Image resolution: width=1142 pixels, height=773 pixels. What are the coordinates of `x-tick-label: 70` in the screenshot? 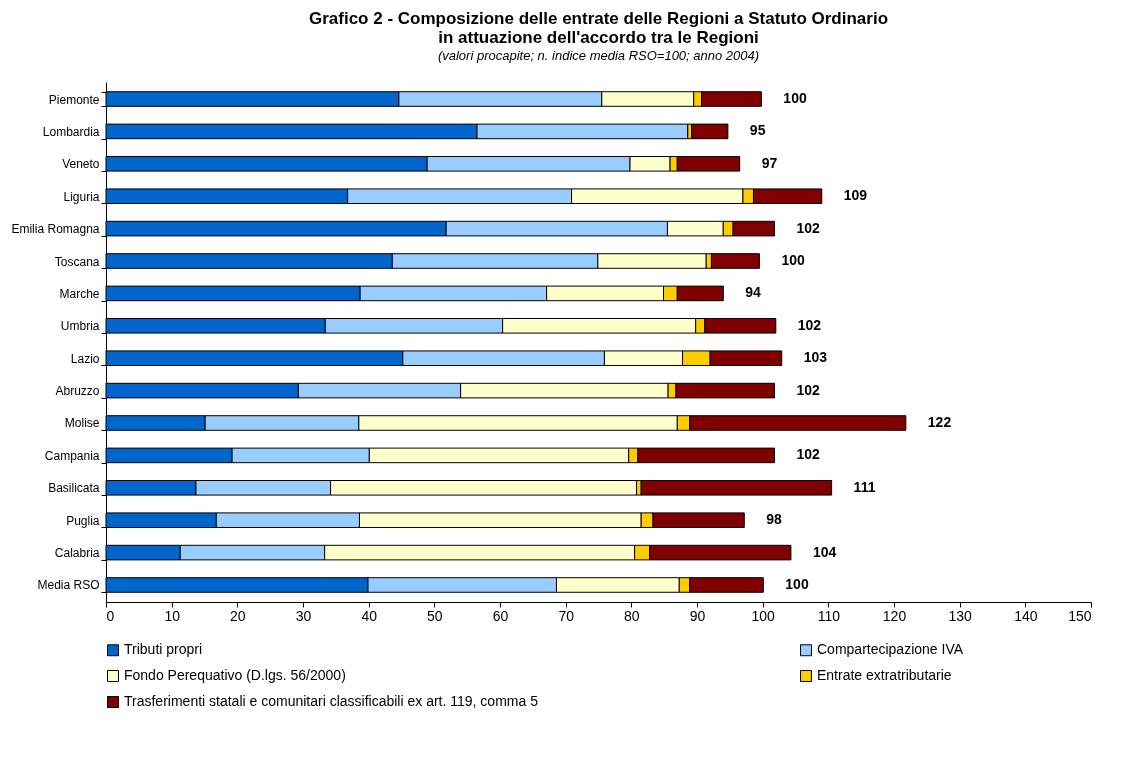 It's located at (566, 615).